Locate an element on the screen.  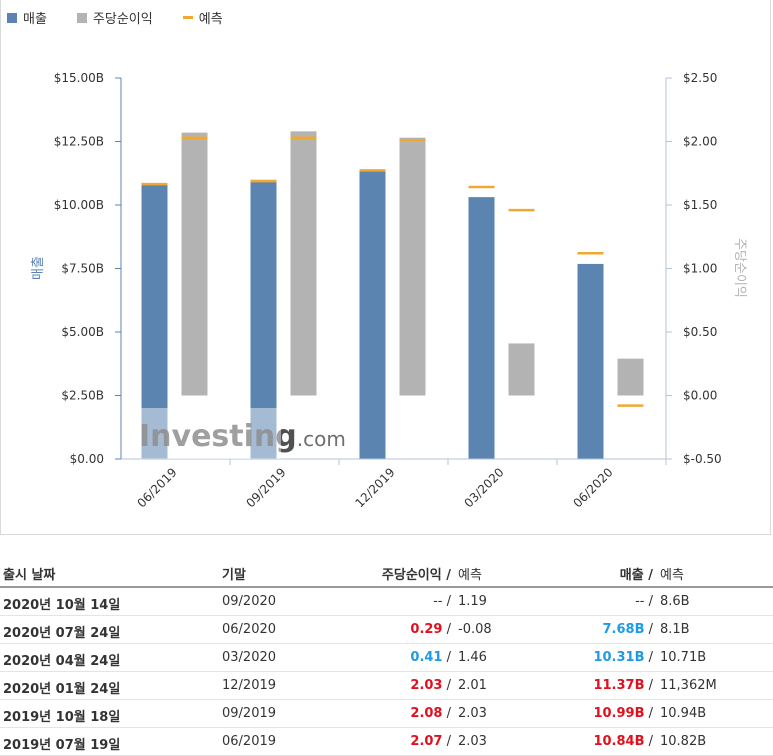
x-tick-label: 06/2019 is located at coordinates (156, 487).